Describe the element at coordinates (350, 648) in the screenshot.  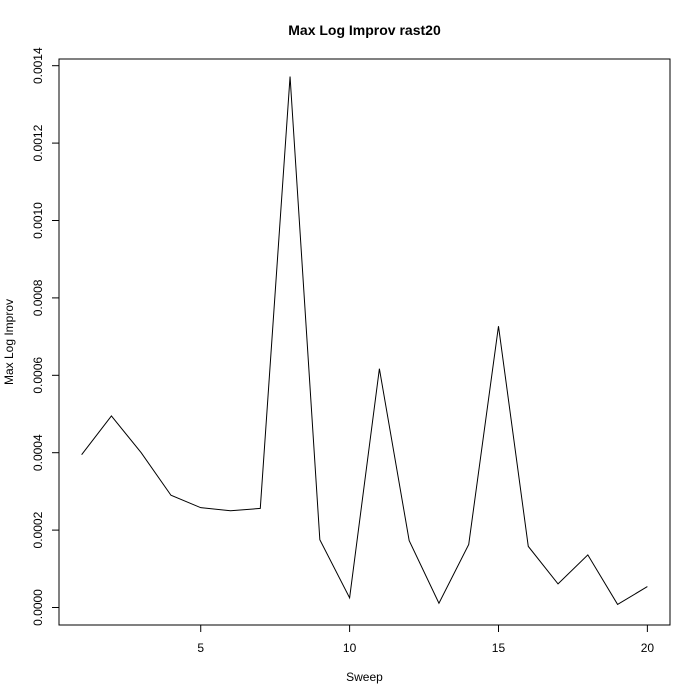
I see `x-tick-label: 10` at that location.